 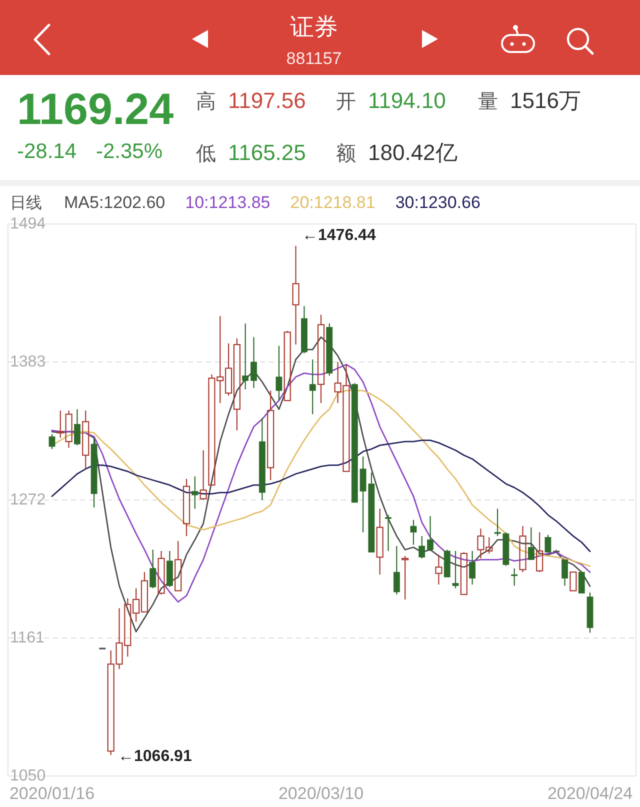 What do you see at coordinates (28, 776) in the screenshot?
I see `y-tick-label: 1050` at bounding box center [28, 776].